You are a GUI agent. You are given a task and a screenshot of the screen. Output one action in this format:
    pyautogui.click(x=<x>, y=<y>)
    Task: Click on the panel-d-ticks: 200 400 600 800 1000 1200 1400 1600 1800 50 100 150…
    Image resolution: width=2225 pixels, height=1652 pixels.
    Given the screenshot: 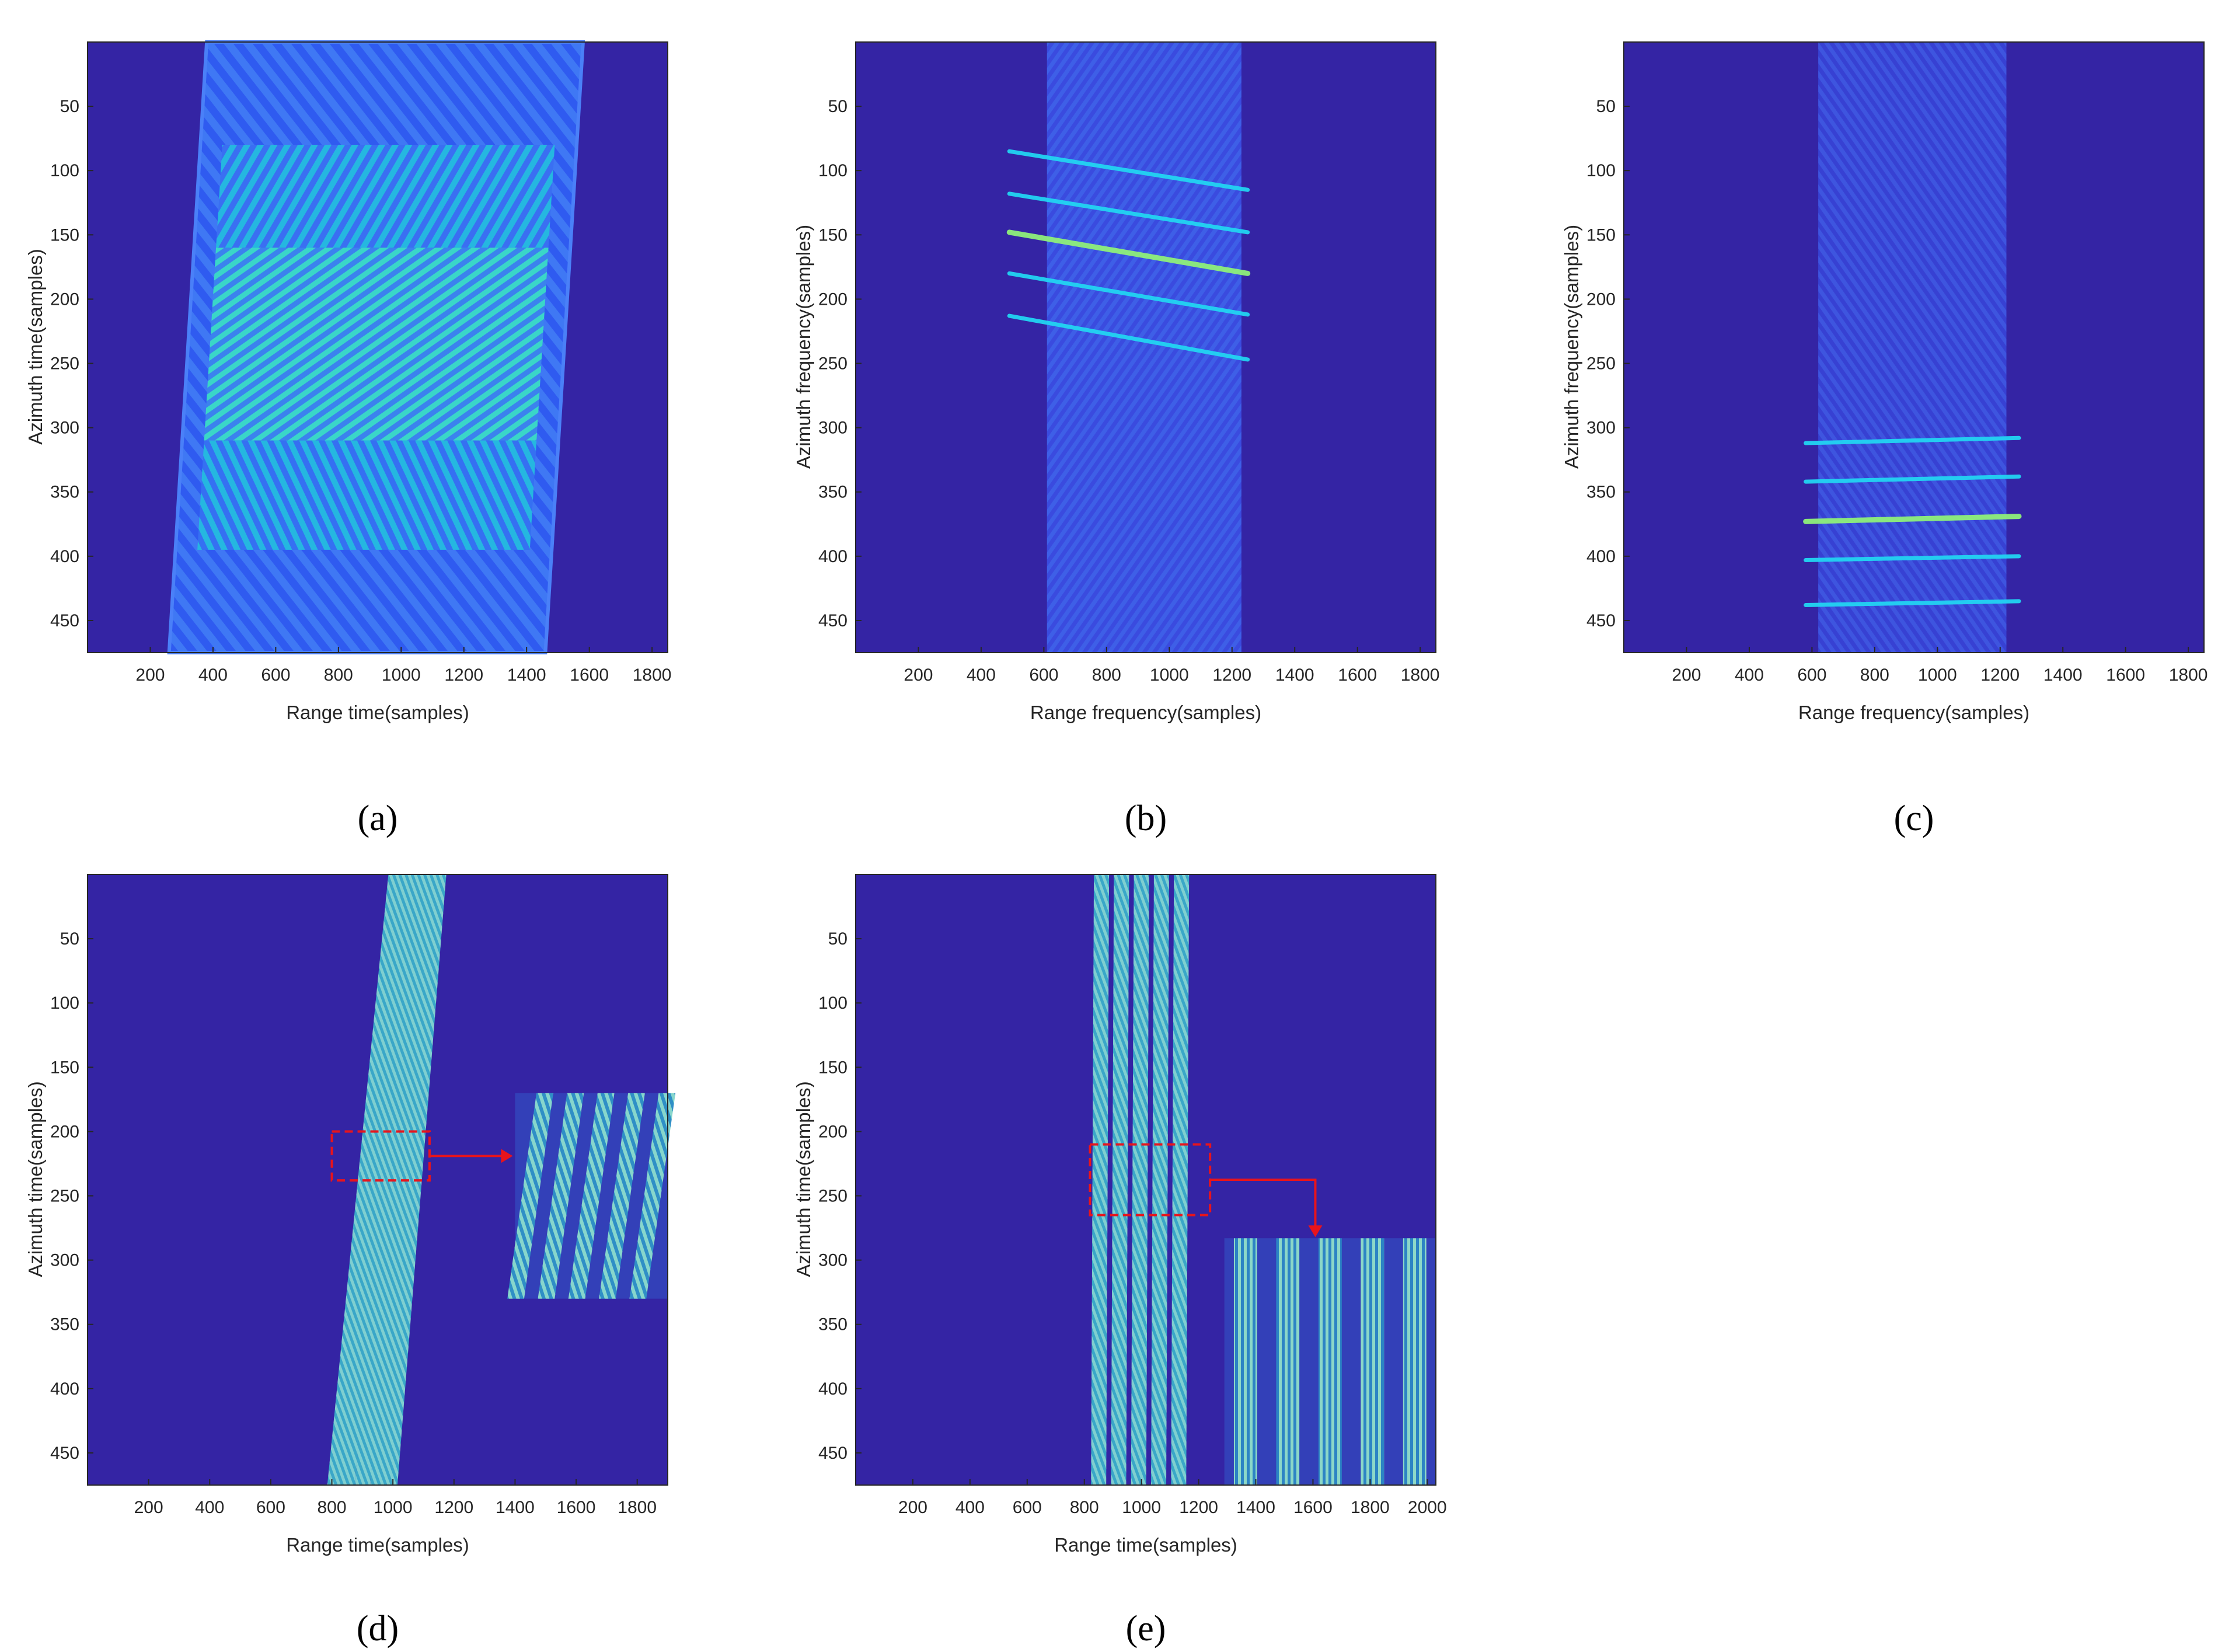 What is the action you would take?
    pyautogui.click(x=353, y=1223)
    